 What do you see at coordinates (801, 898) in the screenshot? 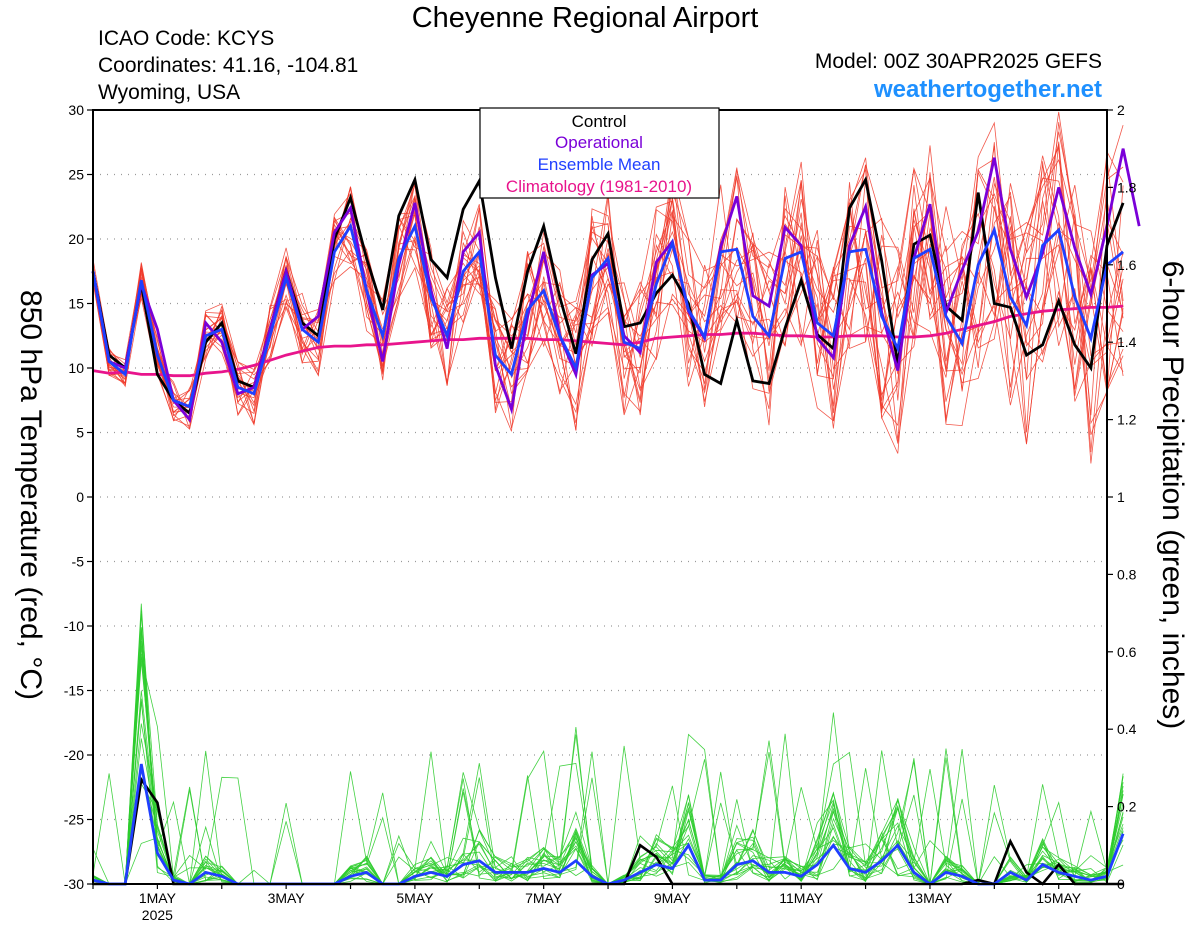
I see `x-tick-label: 11MAY` at bounding box center [801, 898].